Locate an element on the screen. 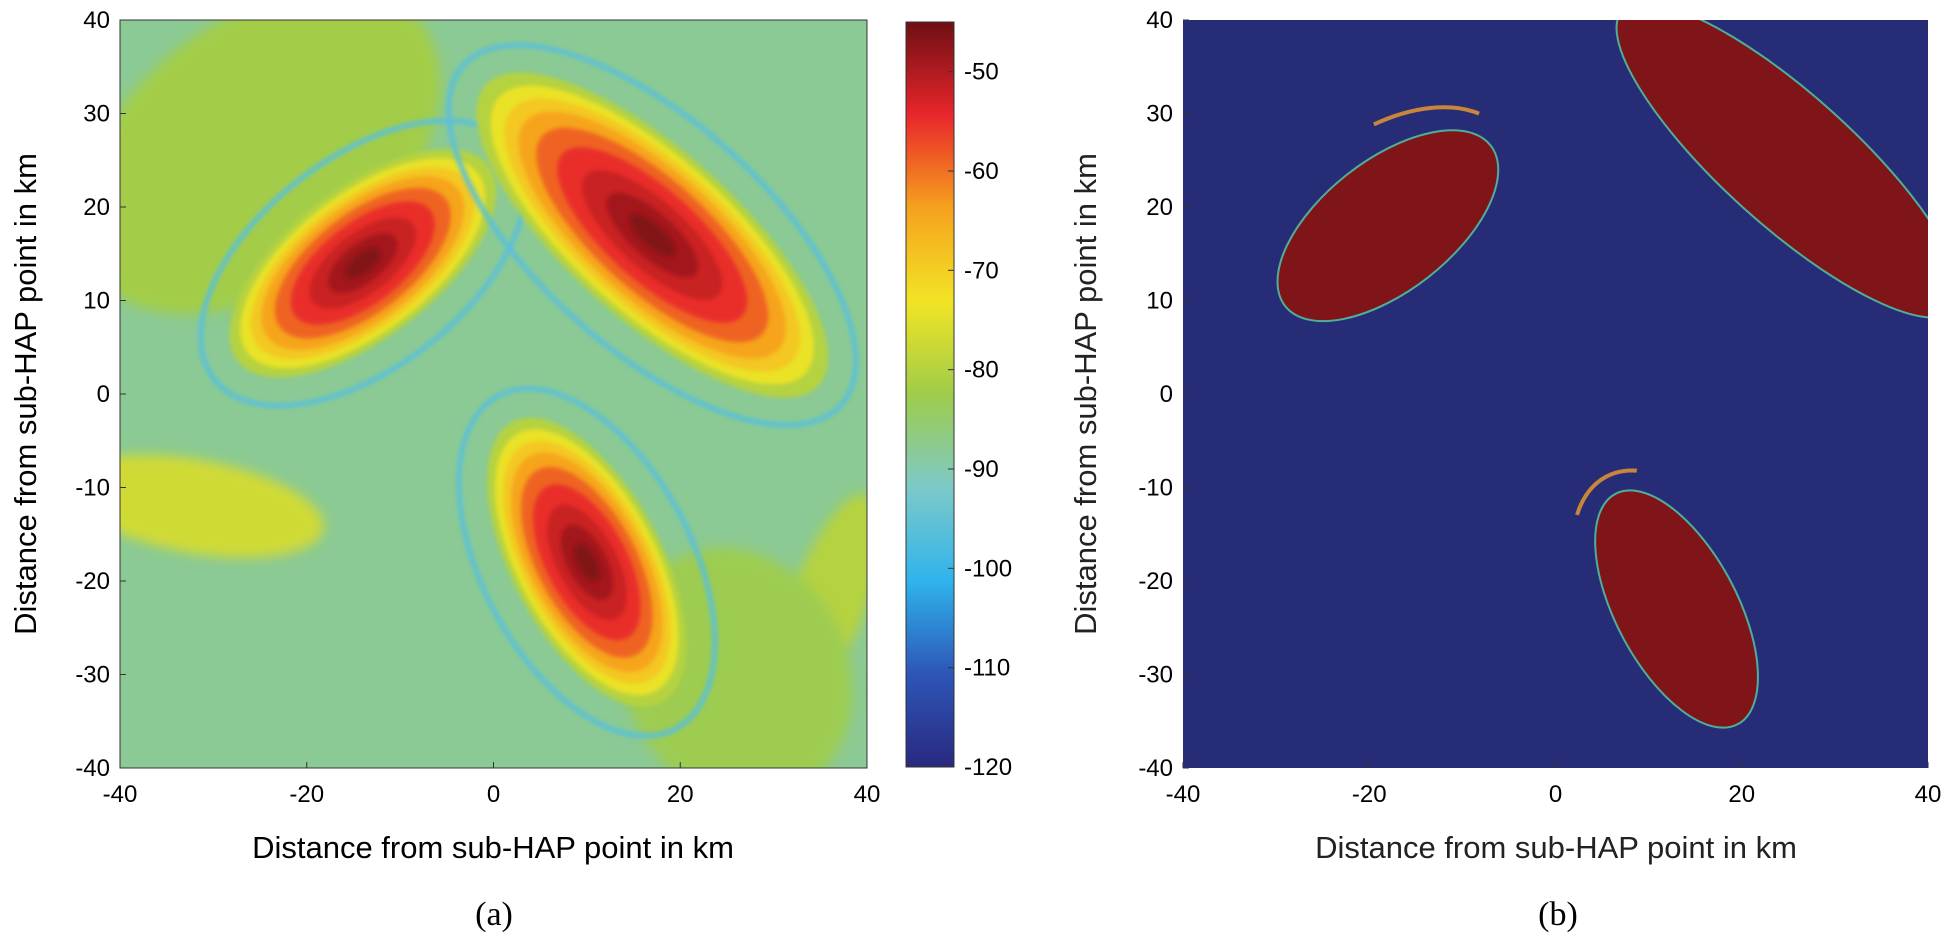 The width and height of the screenshot is (1950, 948). b-y-tick-label: 30 is located at coordinates (1159, 114).